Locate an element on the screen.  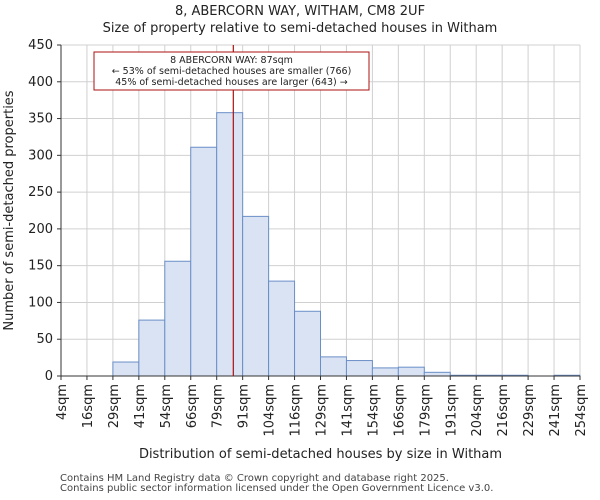
x-tick-label: 16sqm is located at coordinates (88, 406).